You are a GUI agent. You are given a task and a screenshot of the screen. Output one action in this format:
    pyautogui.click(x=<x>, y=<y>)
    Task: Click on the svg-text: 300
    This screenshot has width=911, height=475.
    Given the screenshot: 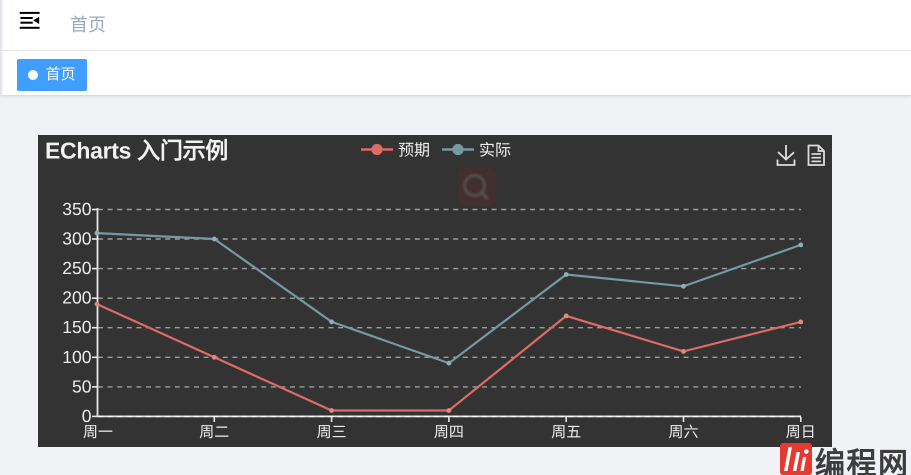 What is the action you would take?
    pyautogui.click(x=76, y=239)
    